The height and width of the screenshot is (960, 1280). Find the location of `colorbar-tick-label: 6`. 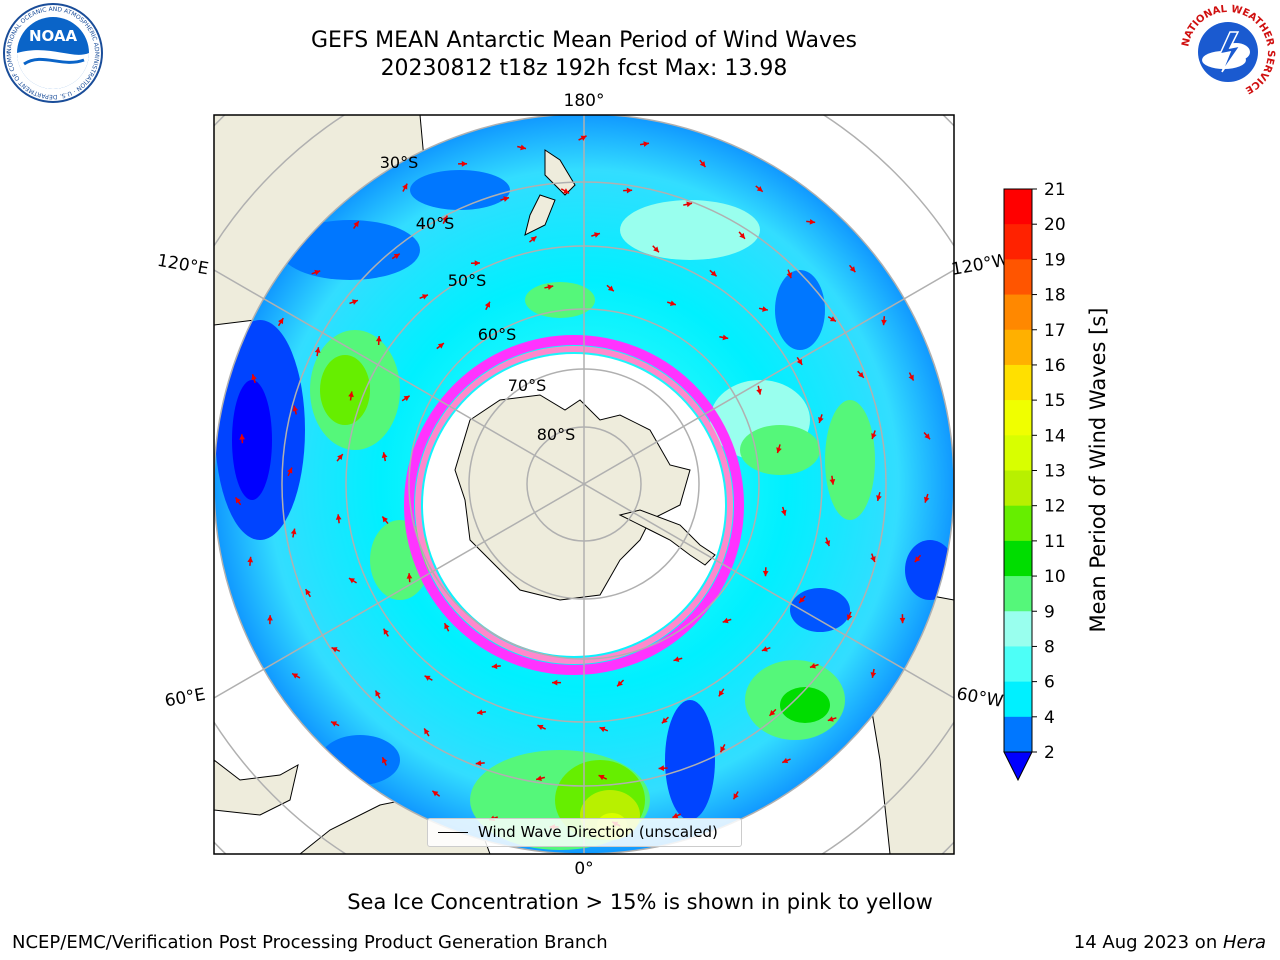

colorbar-tick-label: 6 is located at coordinates (1049, 683).